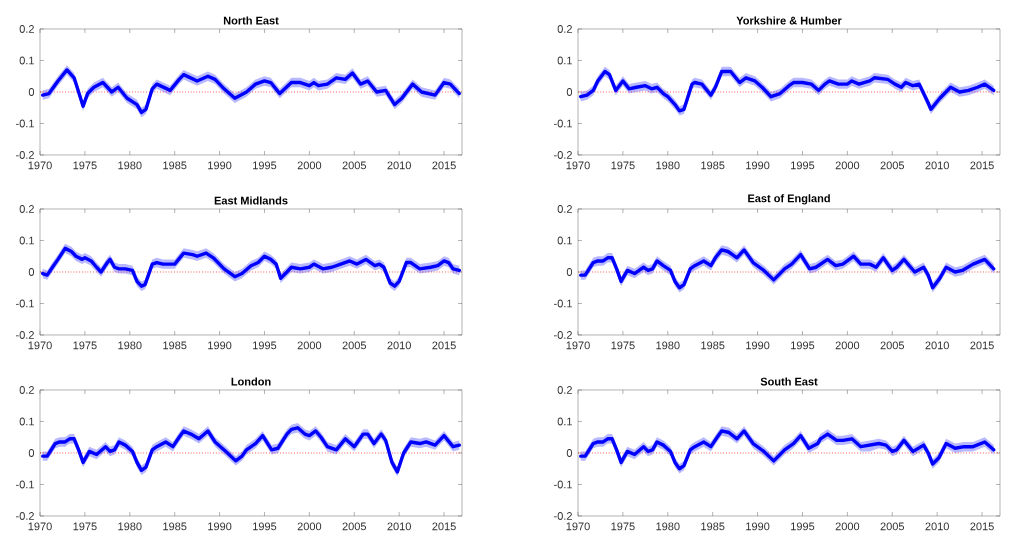 This screenshot has width=1017, height=536. Describe the element at coordinates (789, 20) in the screenshot. I see `chart-title: Yorkshire & Humber` at that location.